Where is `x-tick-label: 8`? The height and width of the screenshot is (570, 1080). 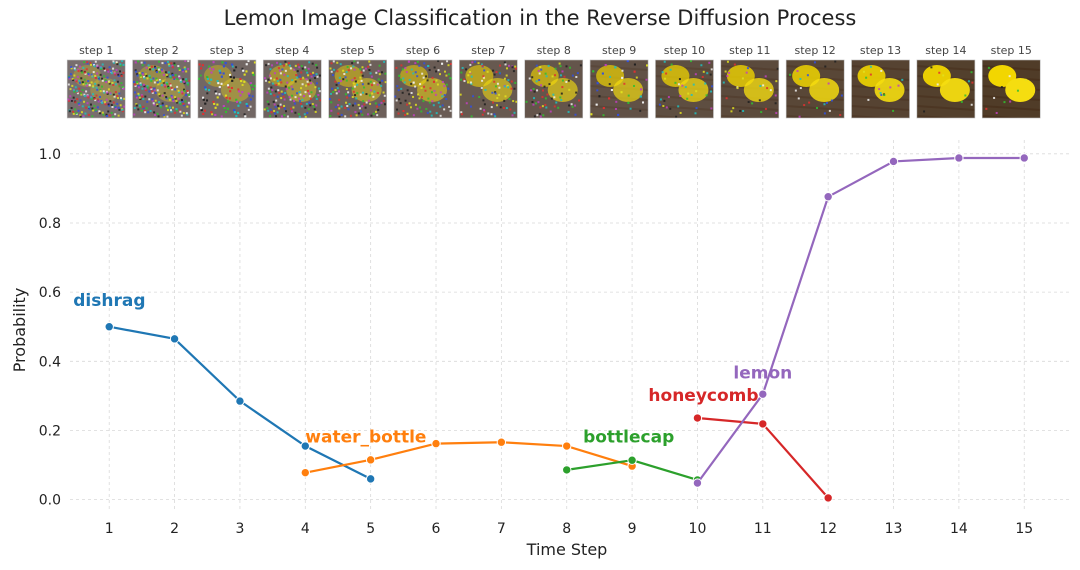
x-tick-label: 8 is located at coordinates (566, 529).